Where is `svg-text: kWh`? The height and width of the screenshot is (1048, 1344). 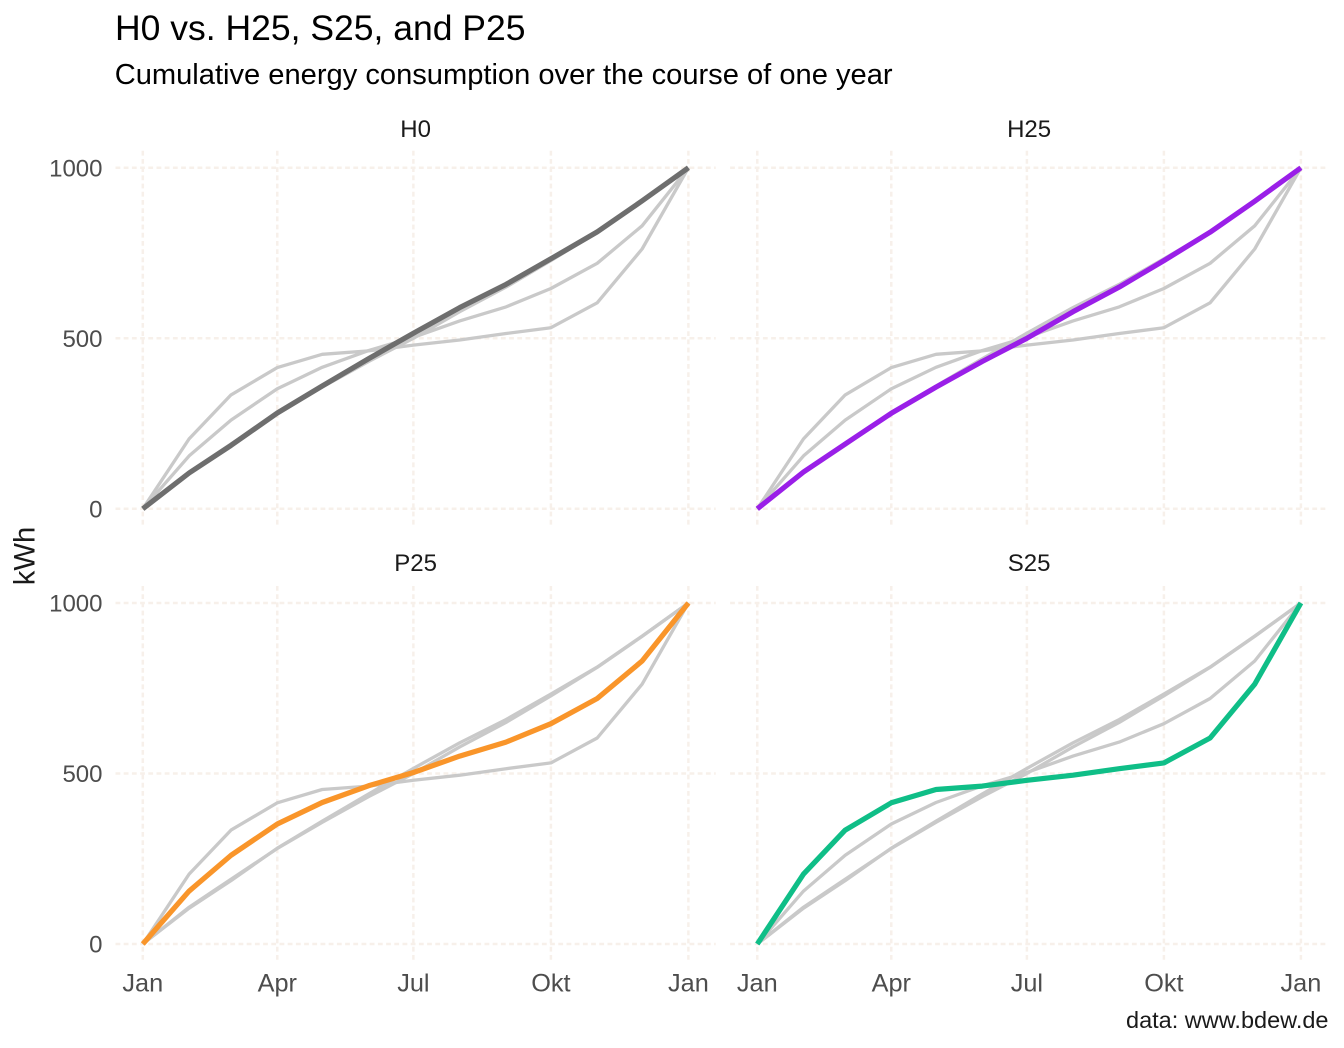 svg-text: kWh is located at coordinates (25, 556).